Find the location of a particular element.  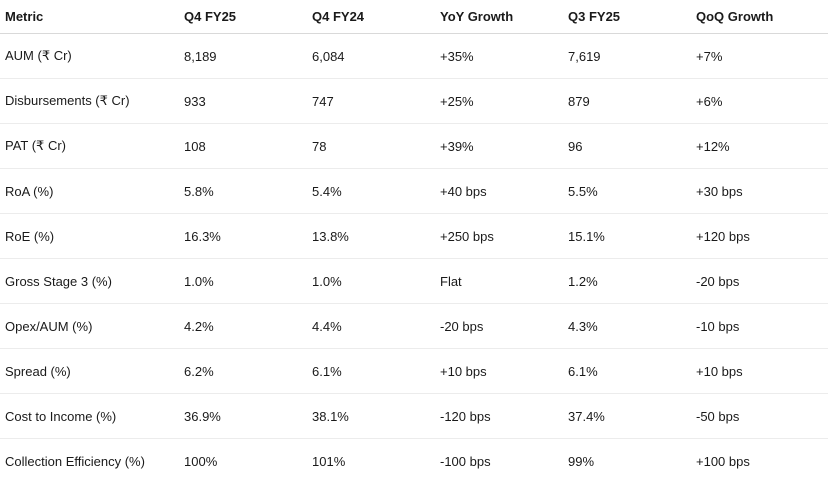

value-cell: +30 bps is located at coordinates (759, 191).